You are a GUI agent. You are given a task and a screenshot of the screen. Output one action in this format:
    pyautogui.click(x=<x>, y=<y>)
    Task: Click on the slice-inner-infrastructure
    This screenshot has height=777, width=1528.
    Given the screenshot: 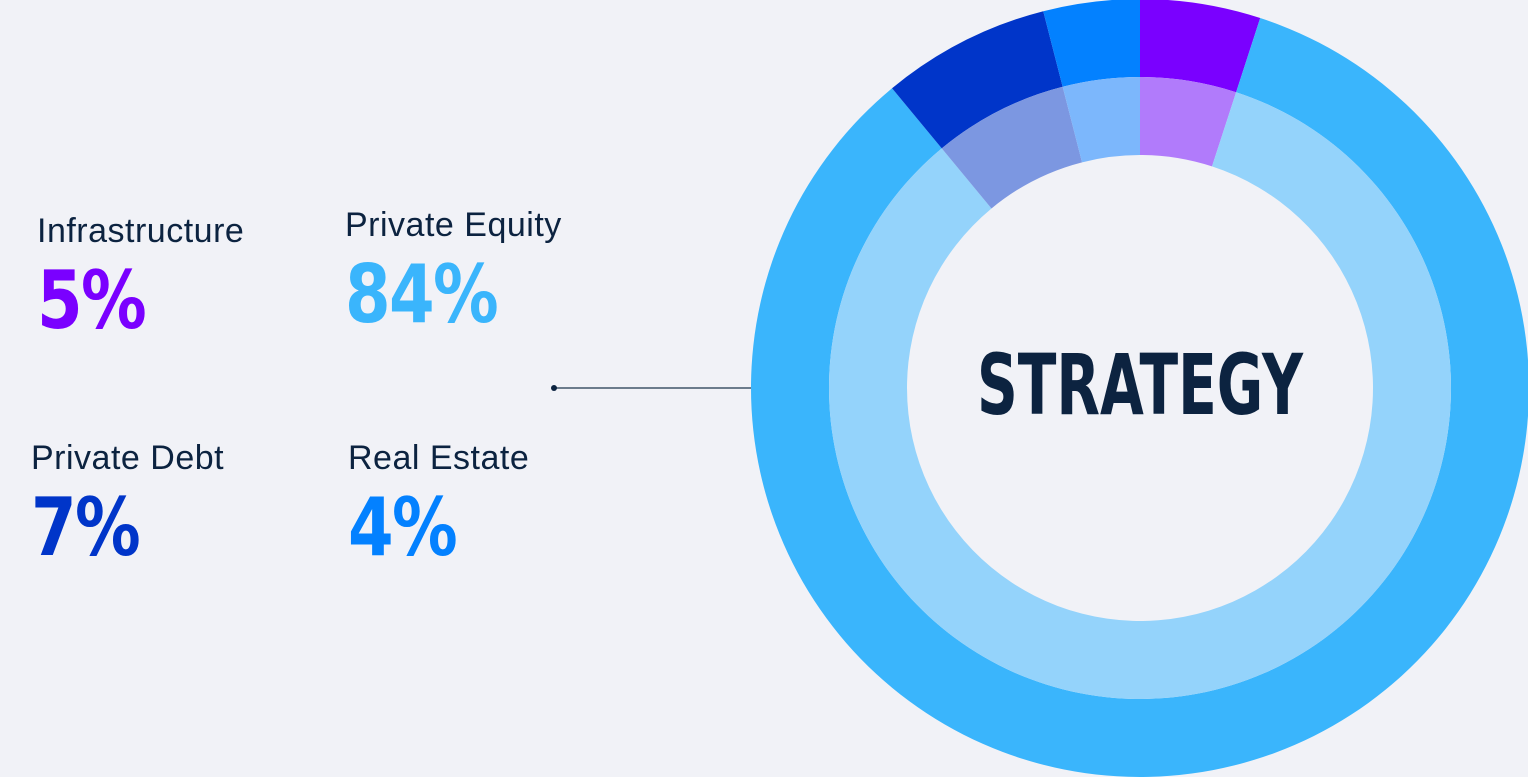 What is the action you would take?
    pyautogui.click(x=1188, y=122)
    